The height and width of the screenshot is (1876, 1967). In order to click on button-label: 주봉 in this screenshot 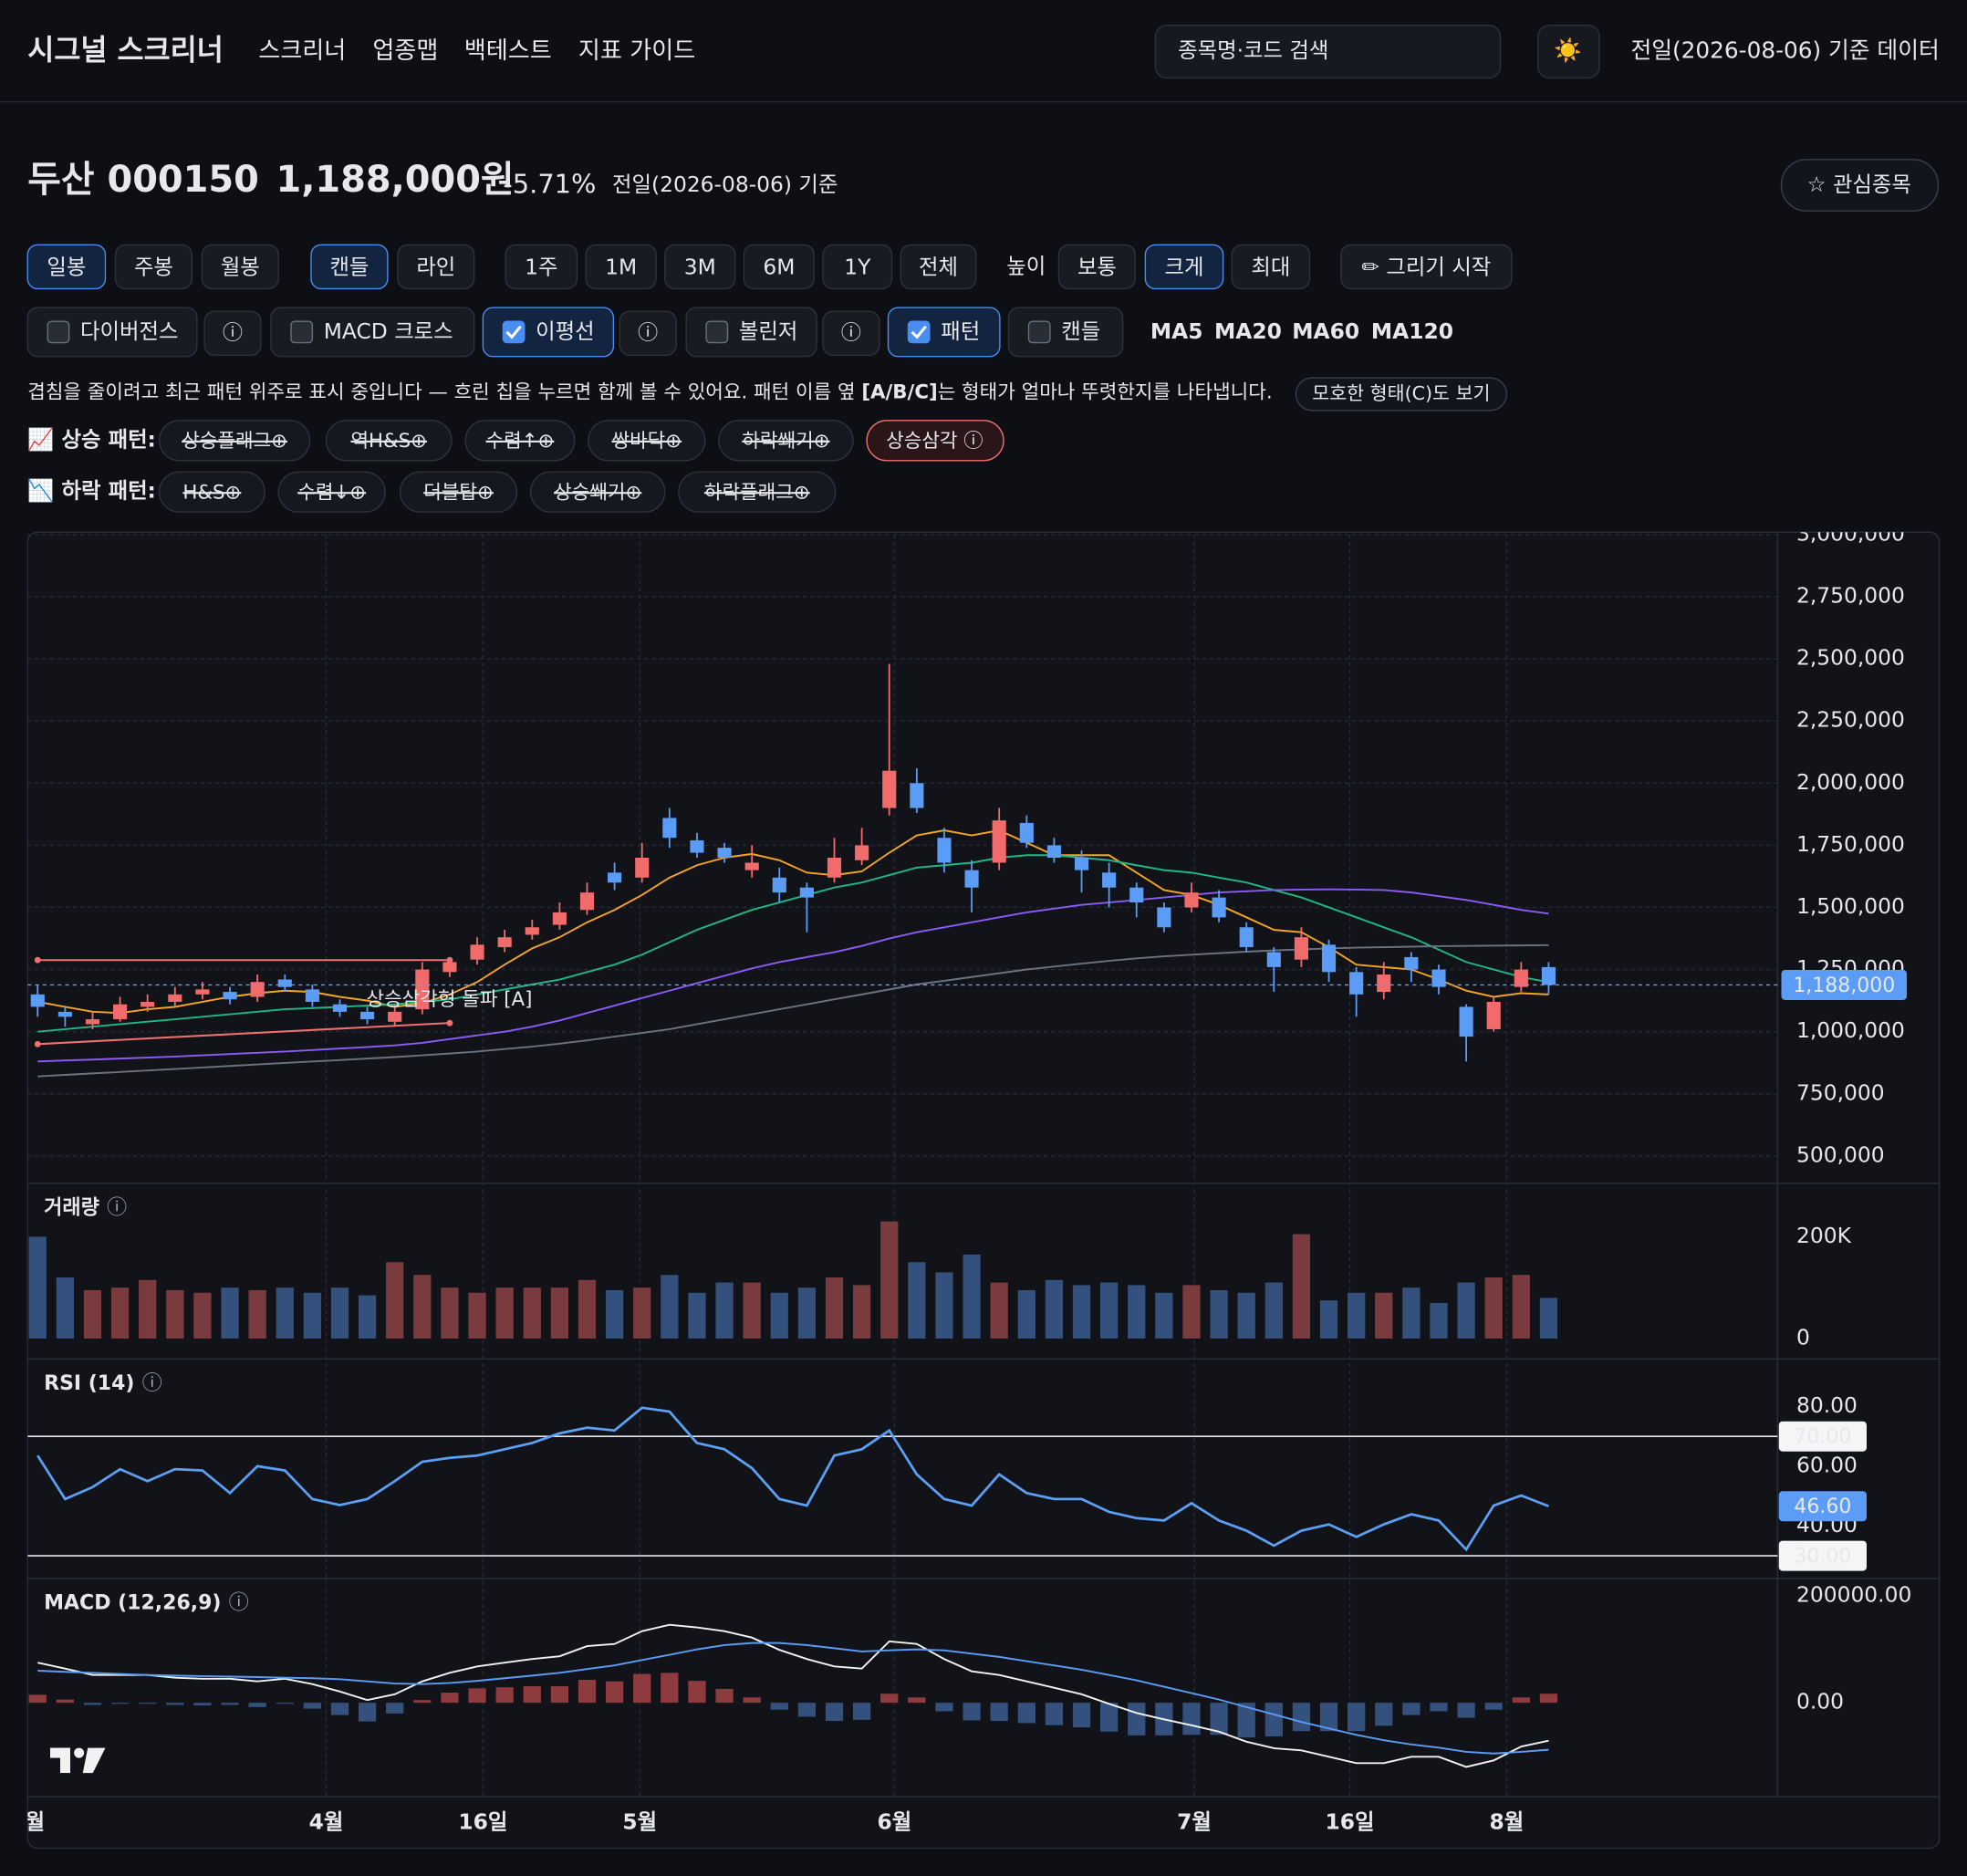, I will do `click(153, 267)`.